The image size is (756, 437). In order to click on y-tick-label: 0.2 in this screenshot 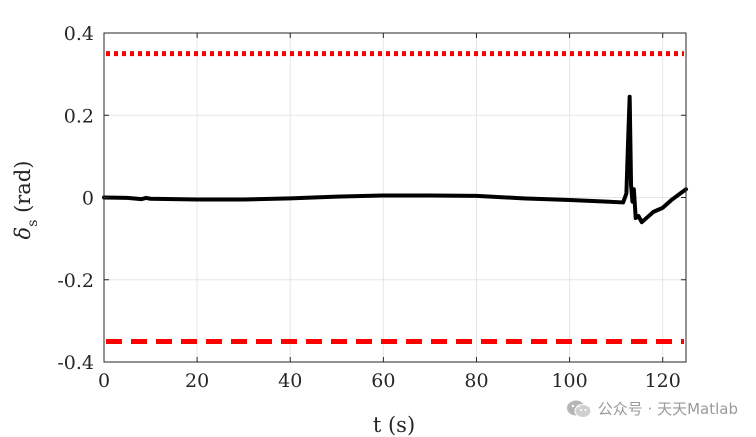, I will do `click(79, 116)`.